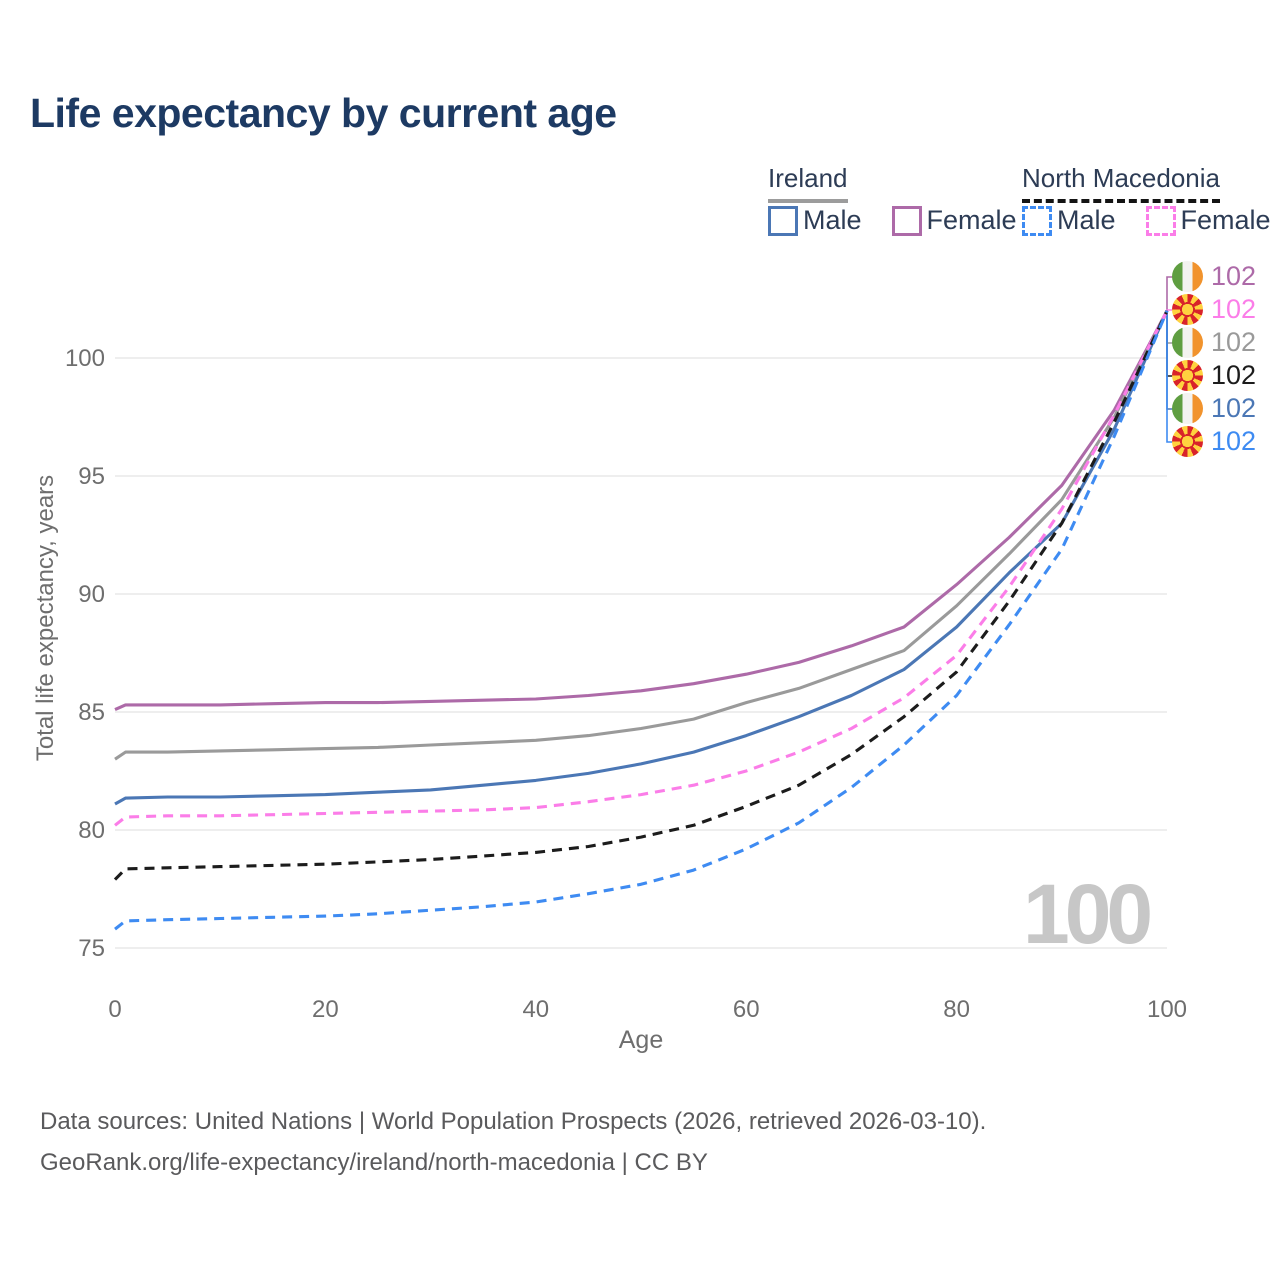 The image size is (1280, 1280). Describe the element at coordinates (783, 220) in the screenshot. I see `ireland-male-swatch-icon` at that location.